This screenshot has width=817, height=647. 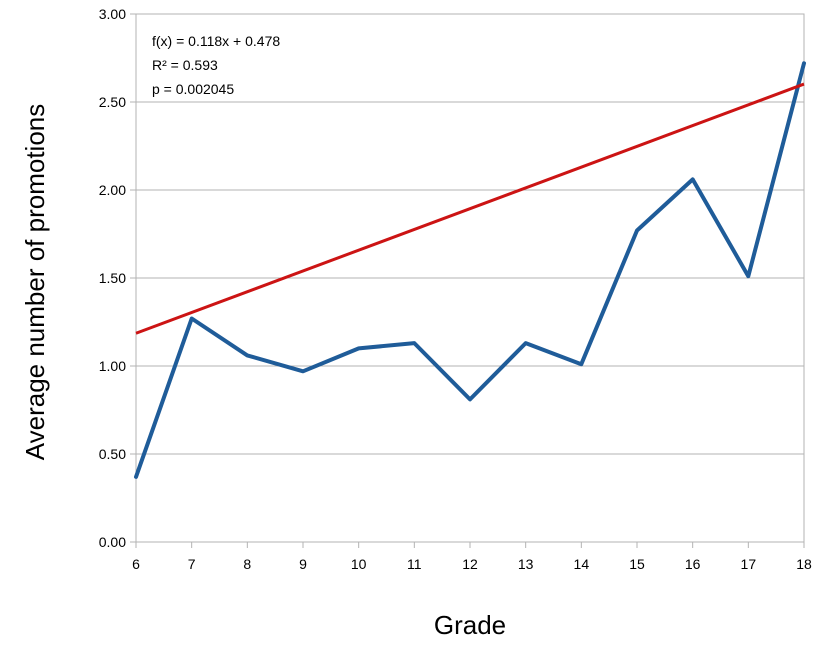 What do you see at coordinates (193, 89) in the screenshot?
I see `annotation-p-value: p = 0.002045` at bounding box center [193, 89].